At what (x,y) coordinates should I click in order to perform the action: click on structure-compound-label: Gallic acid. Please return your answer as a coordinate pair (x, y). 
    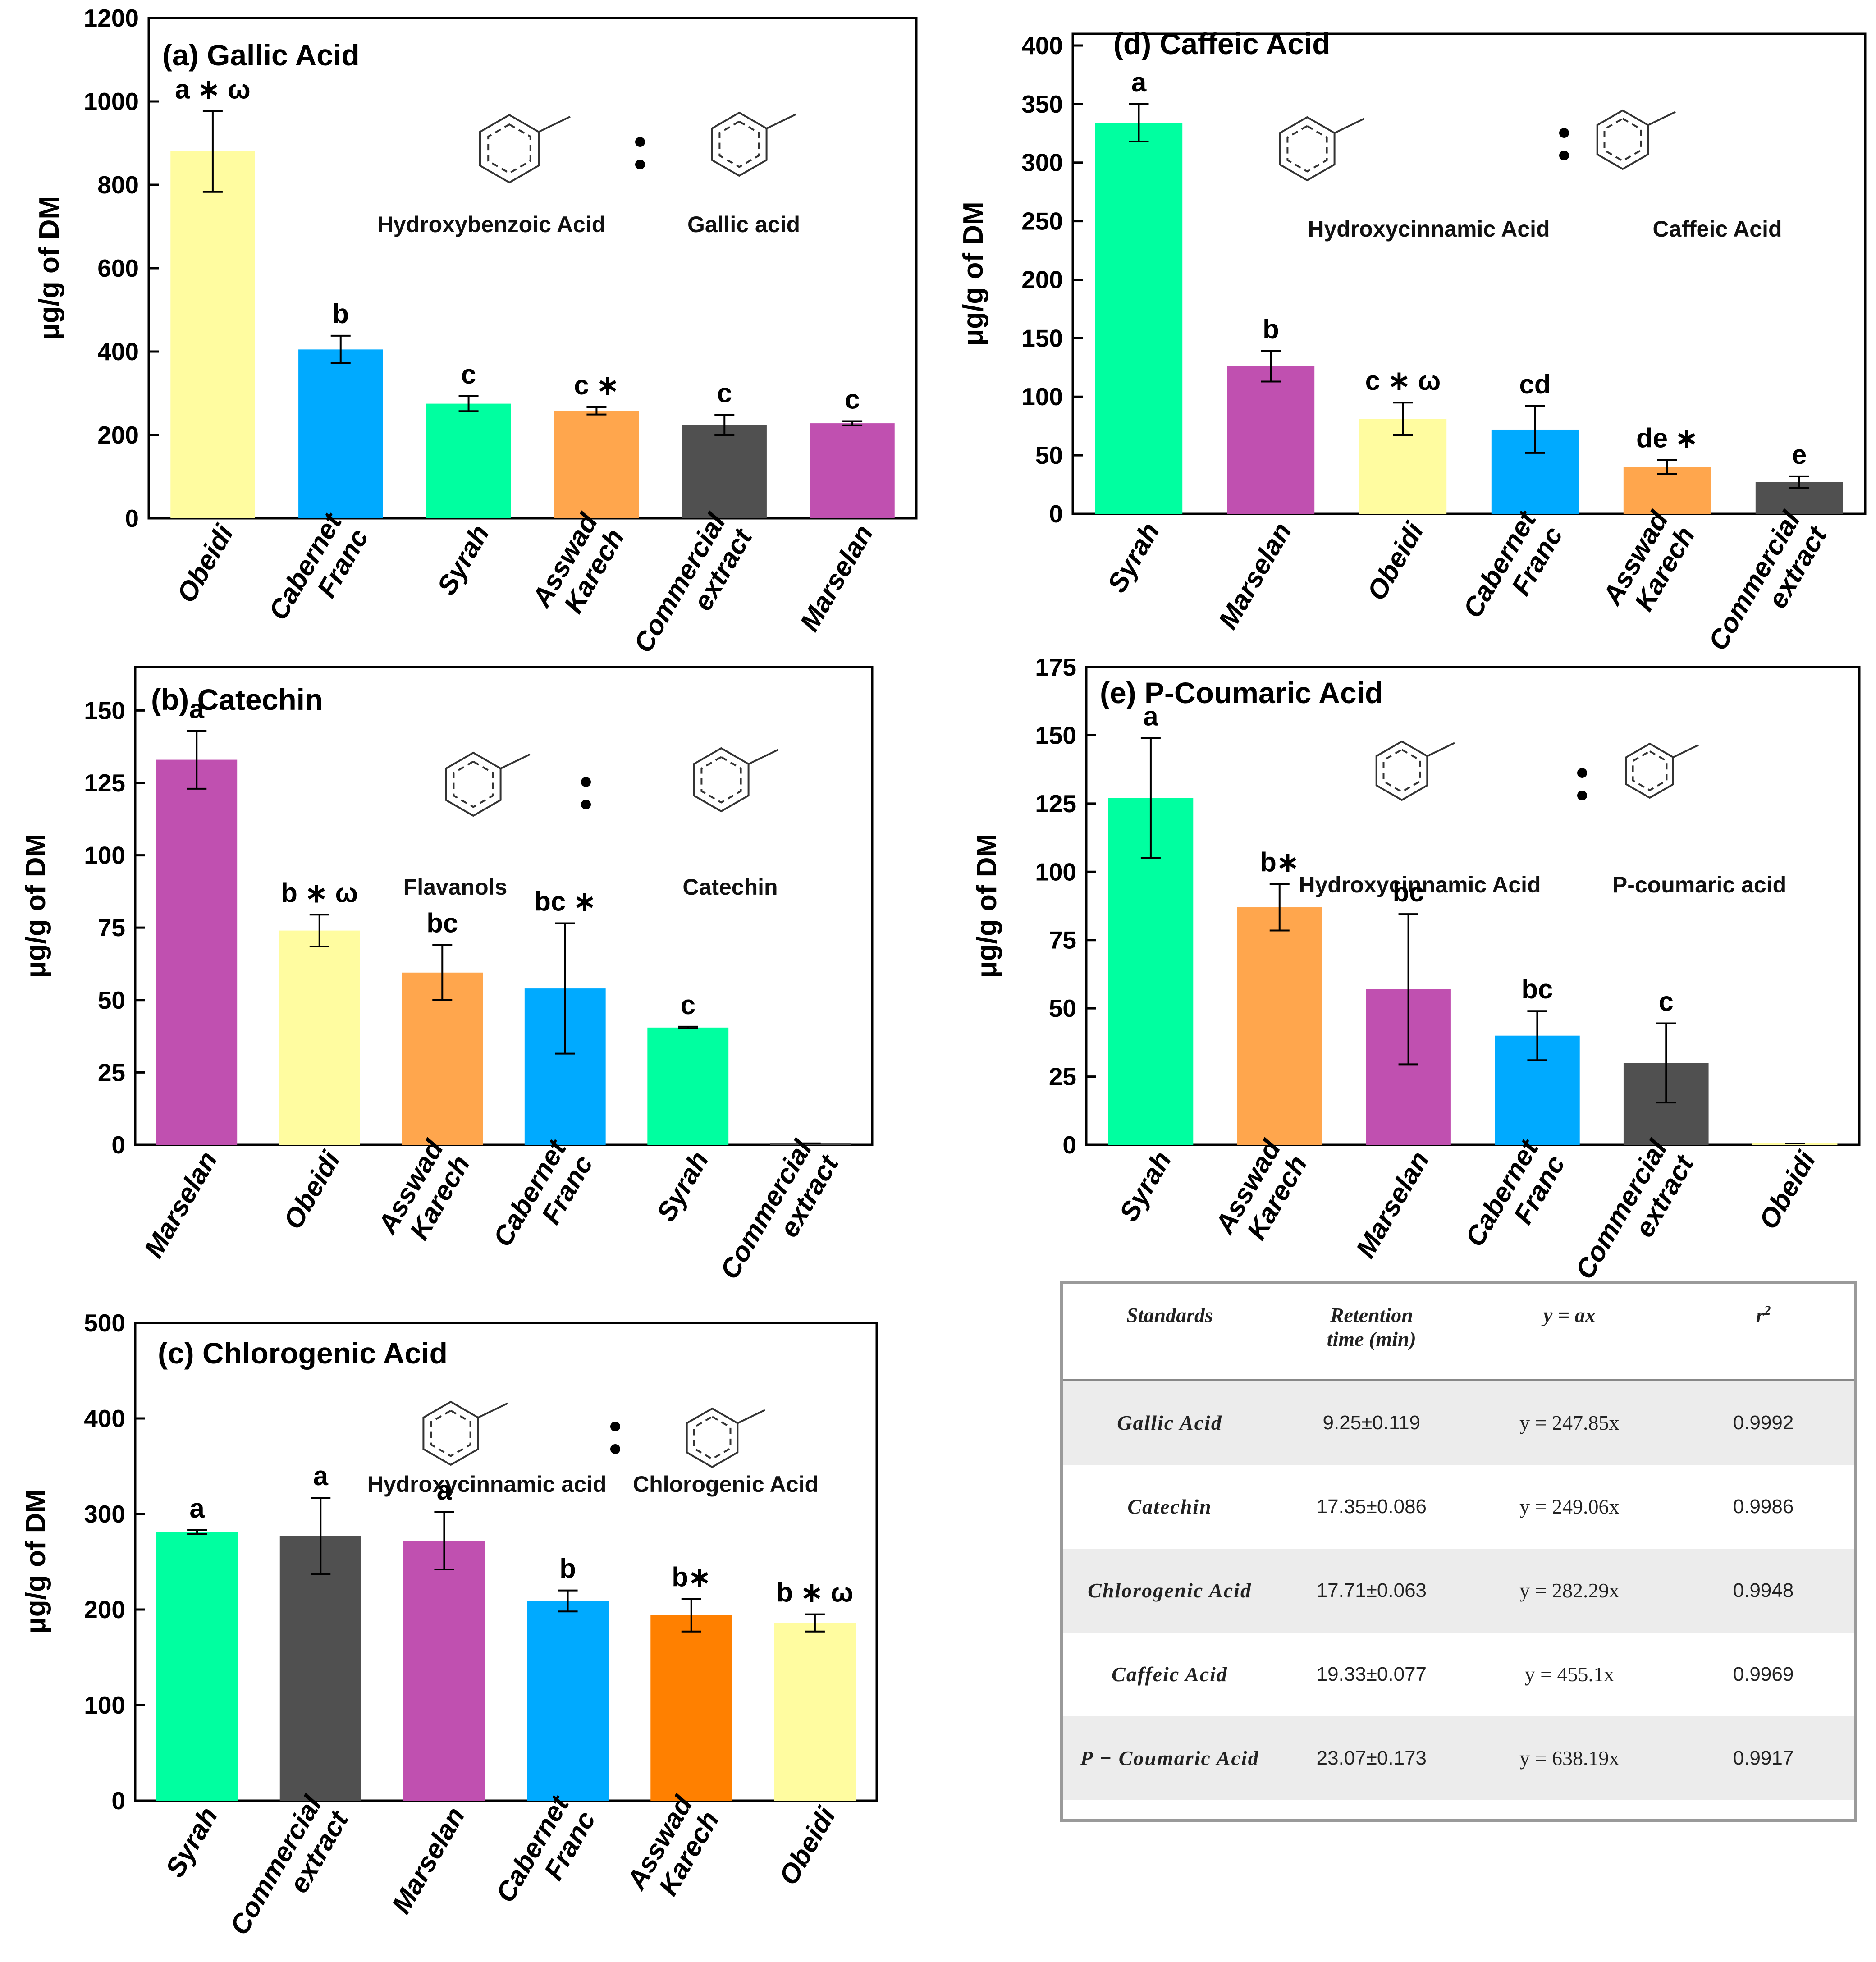
    Looking at the image, I should click on (743, 224).